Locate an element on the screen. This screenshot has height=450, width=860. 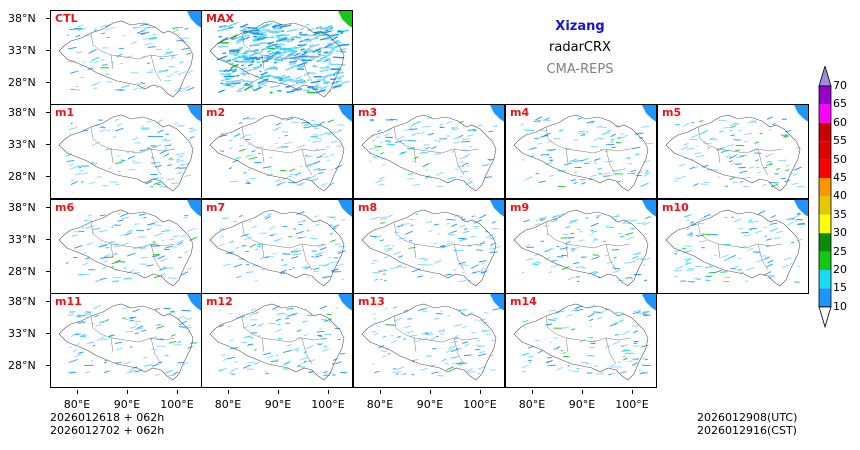
colorbar-swatch is located at coordinates (825, 168).